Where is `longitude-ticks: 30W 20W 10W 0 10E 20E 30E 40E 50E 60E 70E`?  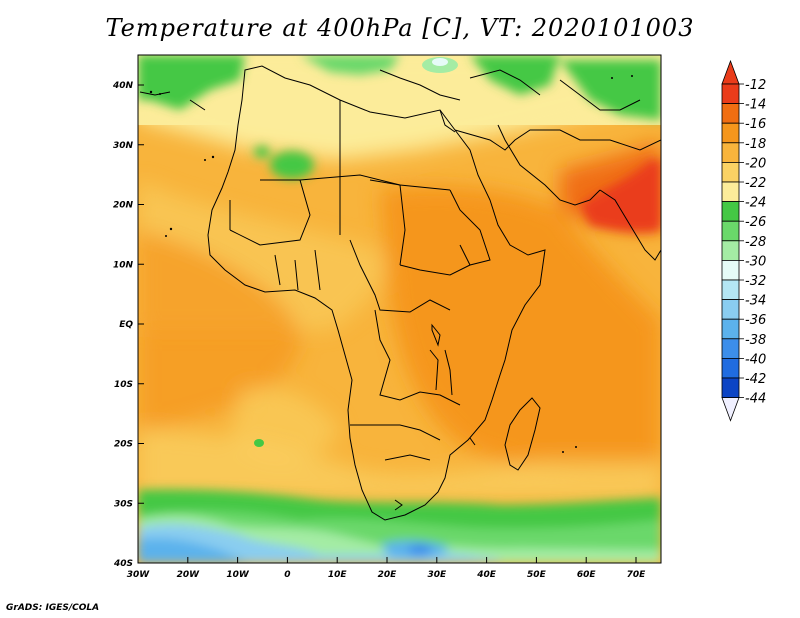
longitude-ticks: 30W 20W 10W 0 10E 20E 30E 40E 50E 60E 70E is located at coordinates (386, 568).